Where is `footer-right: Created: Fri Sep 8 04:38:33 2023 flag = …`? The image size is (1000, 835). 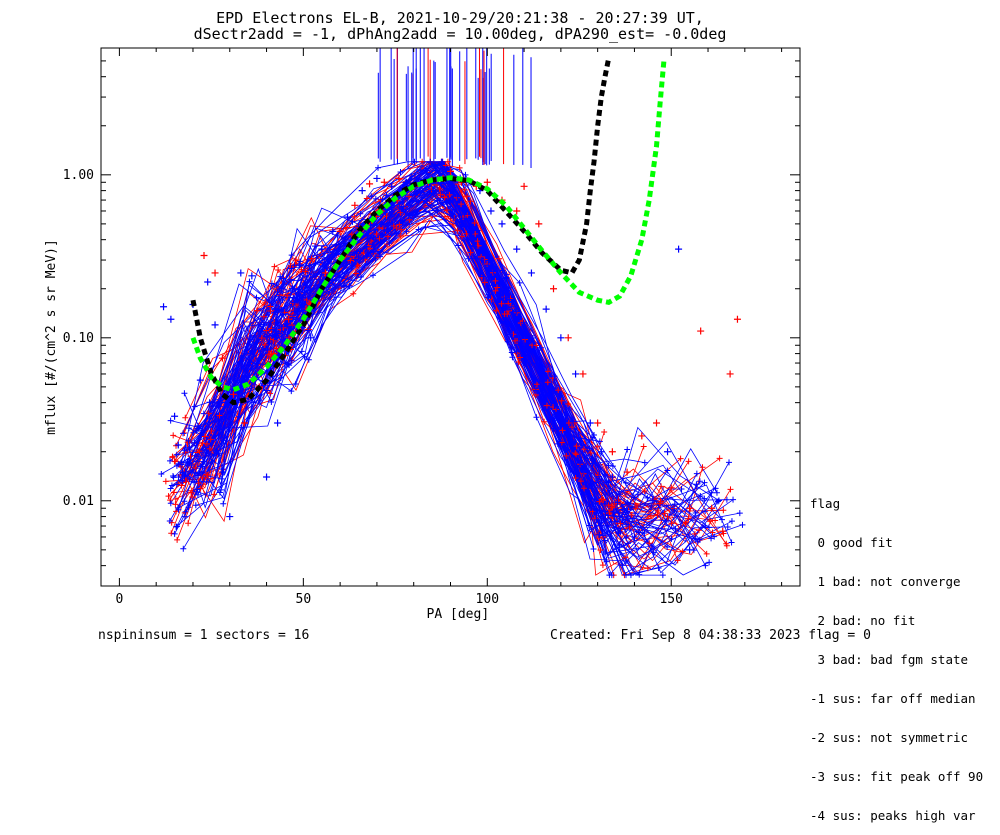
footer-right: Created: Fri Sep 8 04:38:33 2023 flag = … is located at coordinates (710, 635).